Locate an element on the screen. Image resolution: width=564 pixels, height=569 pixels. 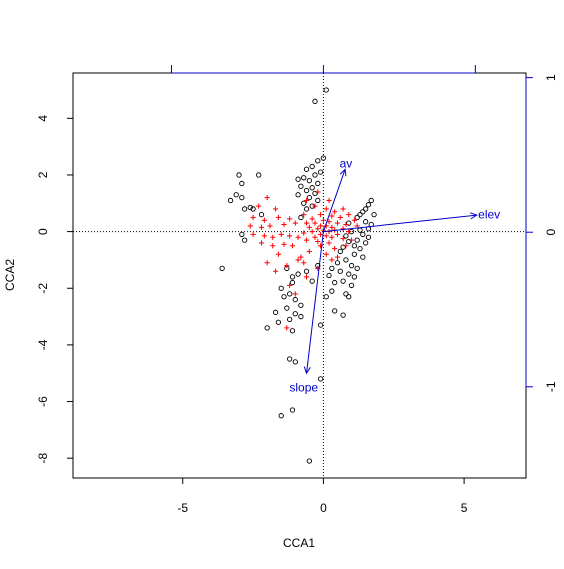
x-tick-label: 0 is located at coordinates (323, 508).